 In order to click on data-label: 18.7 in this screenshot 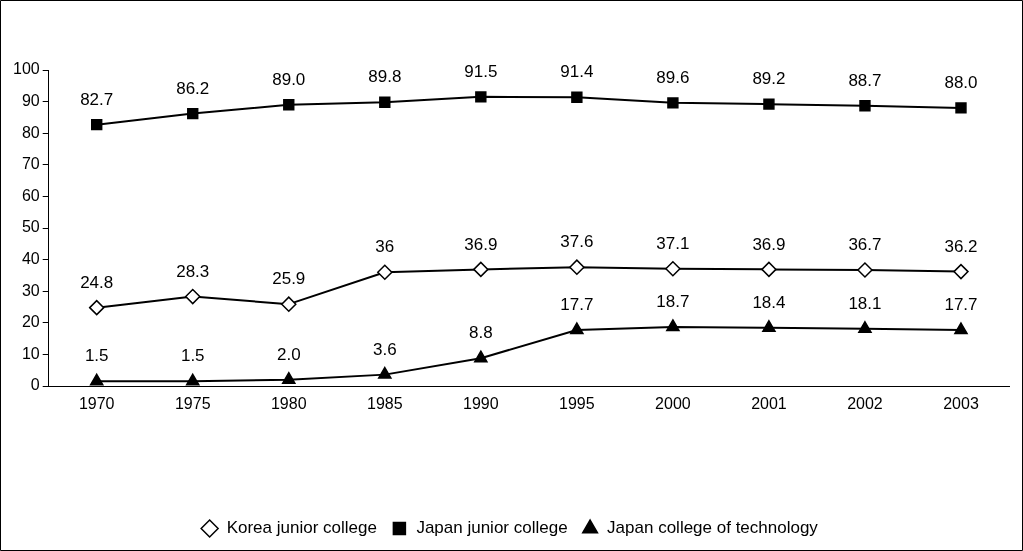, I will do `click(673, 302)`.